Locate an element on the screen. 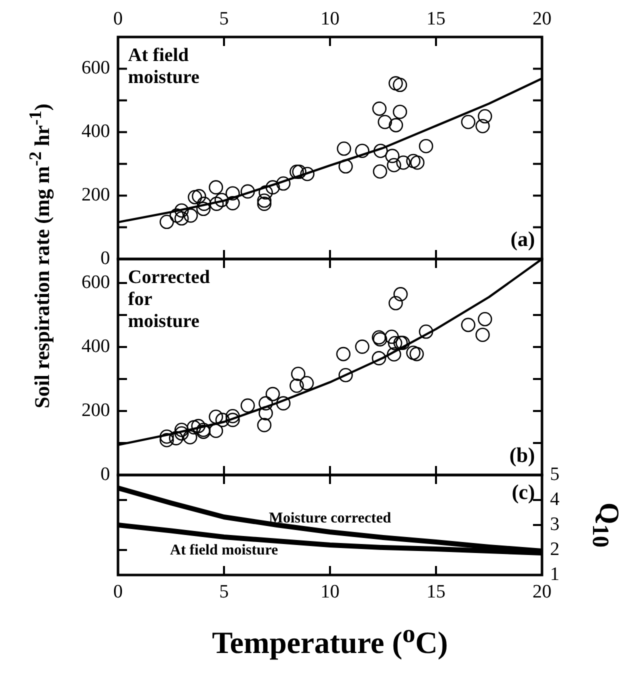  x-axis-title: Temperature ($^{o}$C) is located at coordinates (330, 640).